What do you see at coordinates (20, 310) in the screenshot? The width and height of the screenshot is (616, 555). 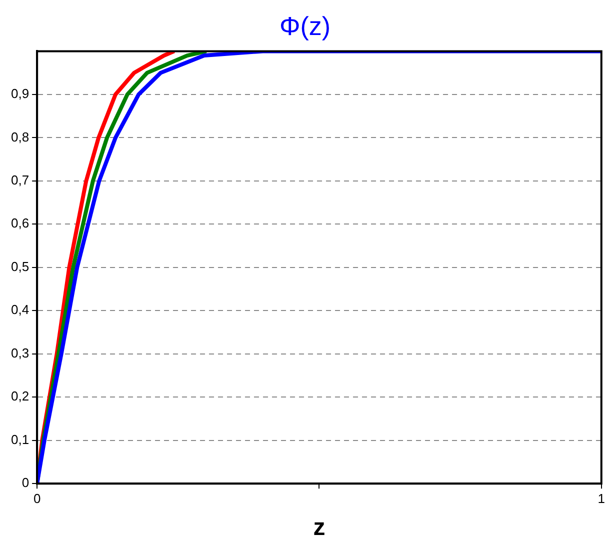 I see `y-tick-label: 0,4` at bounding box center [20, 310].